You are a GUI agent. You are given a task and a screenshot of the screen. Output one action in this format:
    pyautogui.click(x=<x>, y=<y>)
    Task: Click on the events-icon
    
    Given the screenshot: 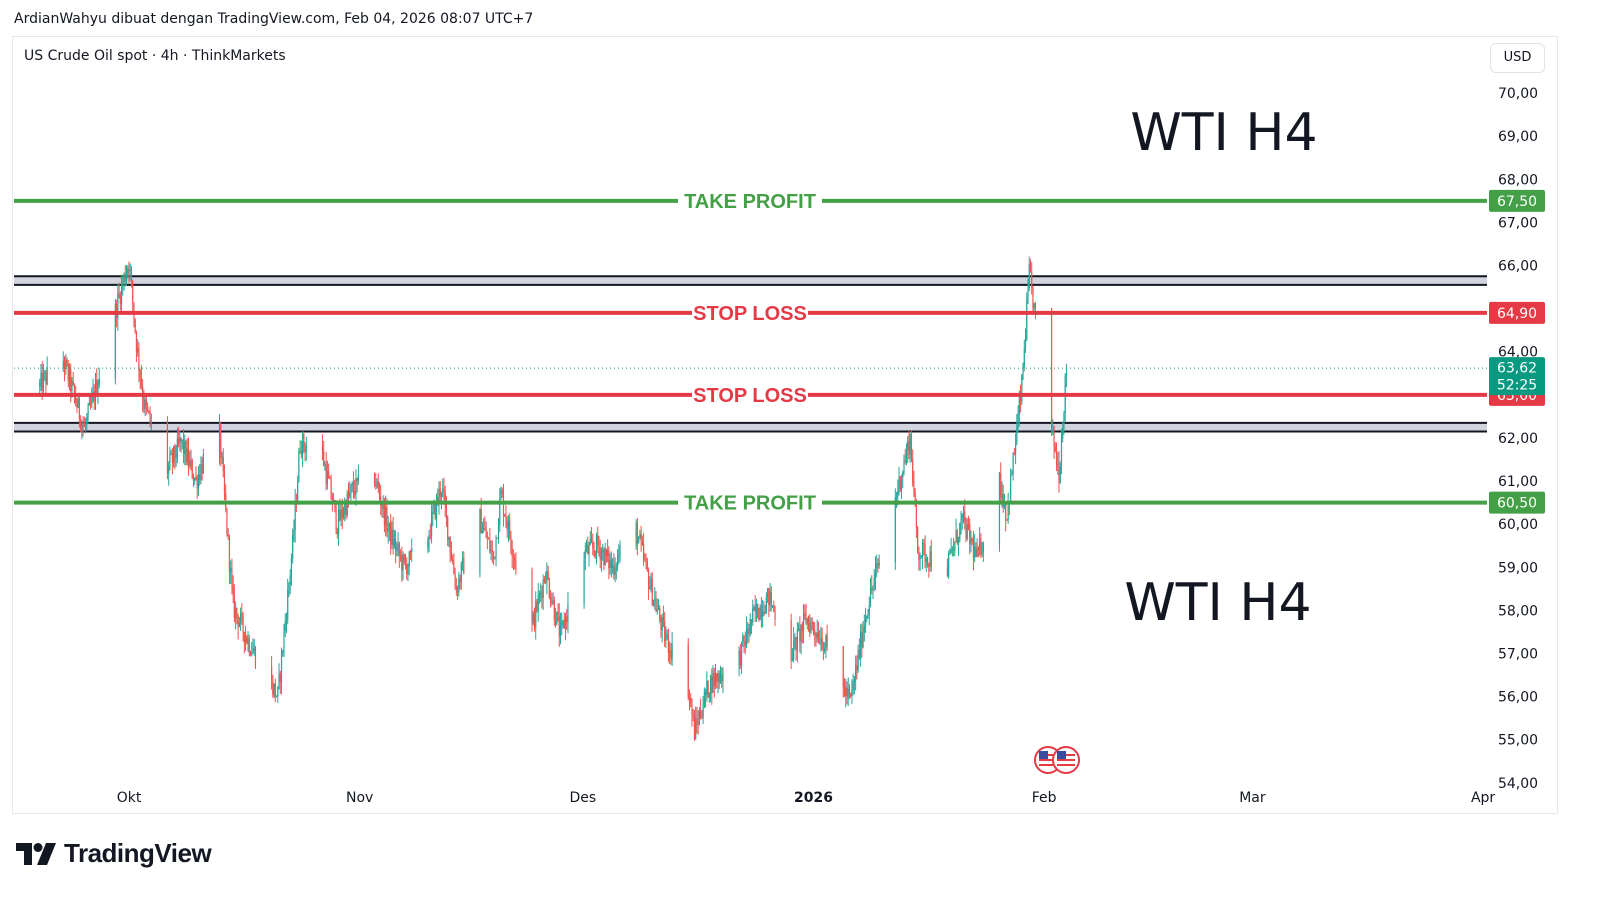 What is the action you would take?
    pyautogui.click(x=1057, y=760)
    